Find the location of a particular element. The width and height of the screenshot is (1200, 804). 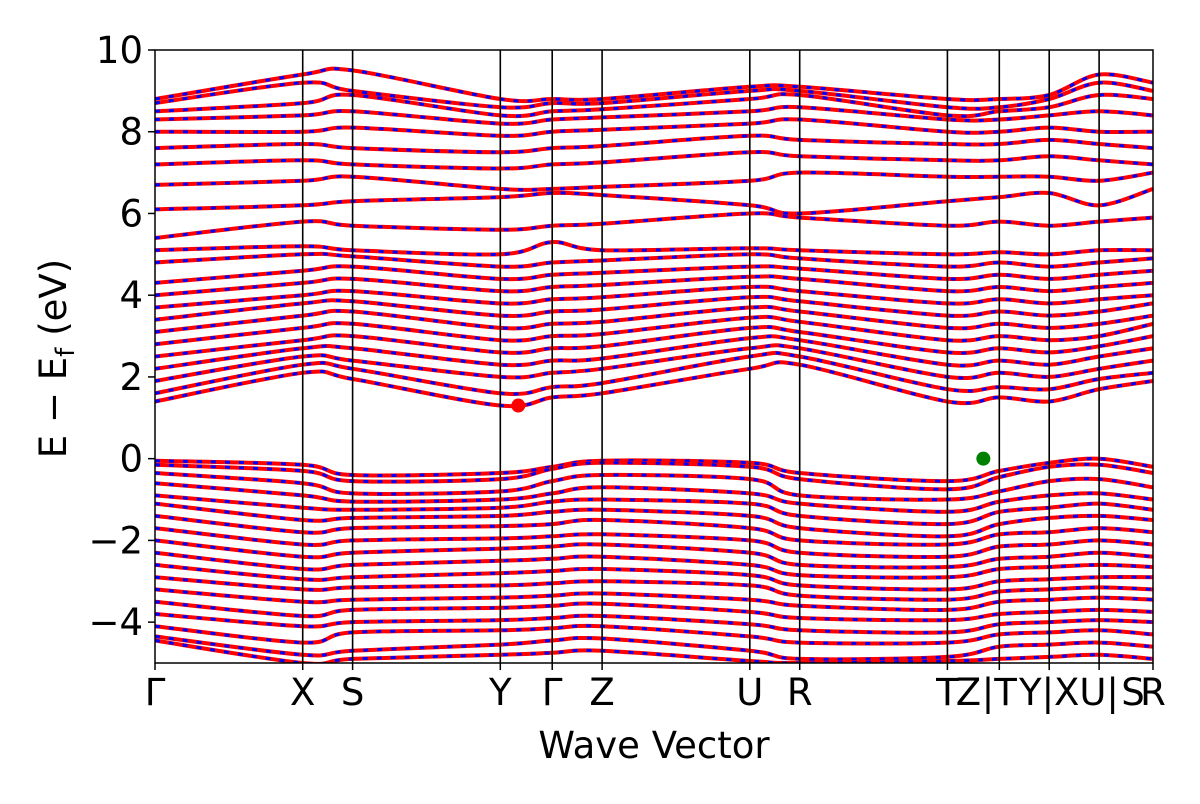

y-axis-title-unit: (eV) is located at coordinates (53, 297).